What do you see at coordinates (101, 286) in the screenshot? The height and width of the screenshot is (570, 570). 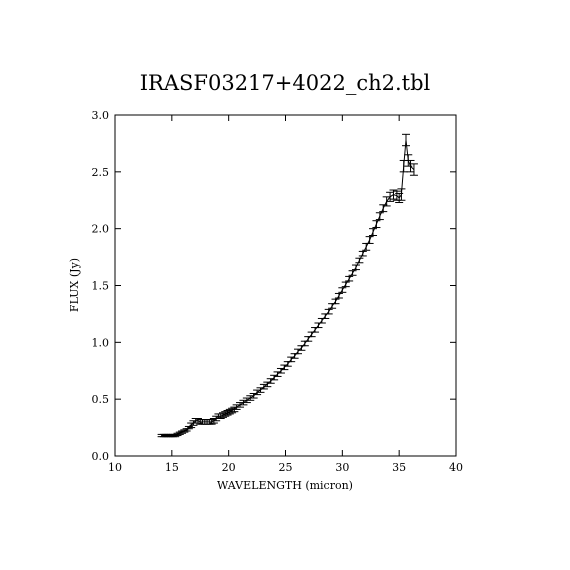 I see `y-tick-label: 1.5` at bounding box center [101, 286].